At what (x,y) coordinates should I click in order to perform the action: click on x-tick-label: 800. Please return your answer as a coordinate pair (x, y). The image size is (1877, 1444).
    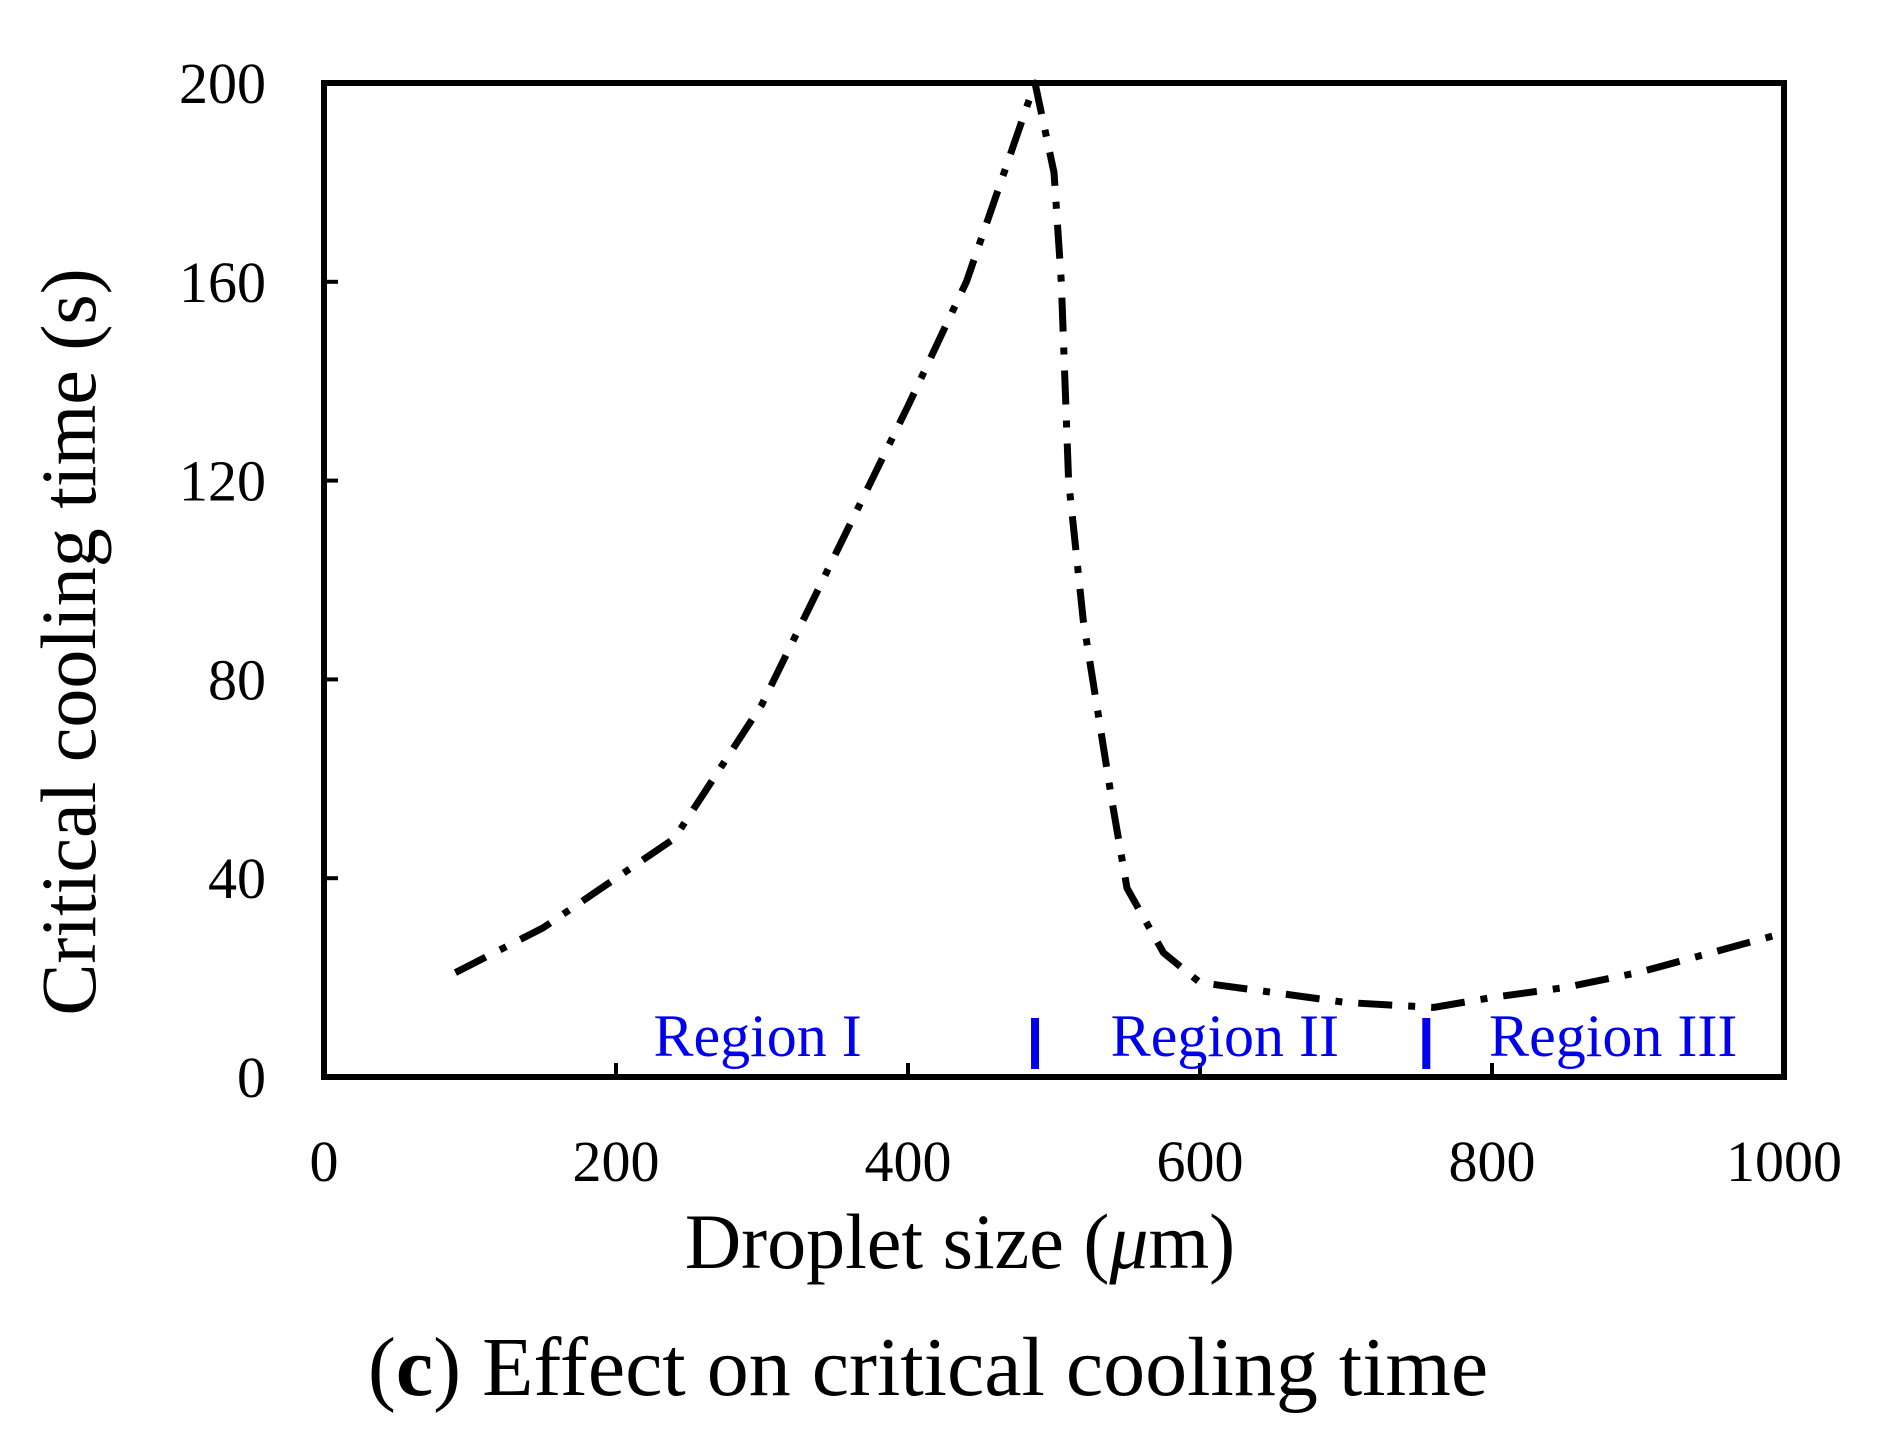
    Looking at the image, I should click on (1492, 1161).